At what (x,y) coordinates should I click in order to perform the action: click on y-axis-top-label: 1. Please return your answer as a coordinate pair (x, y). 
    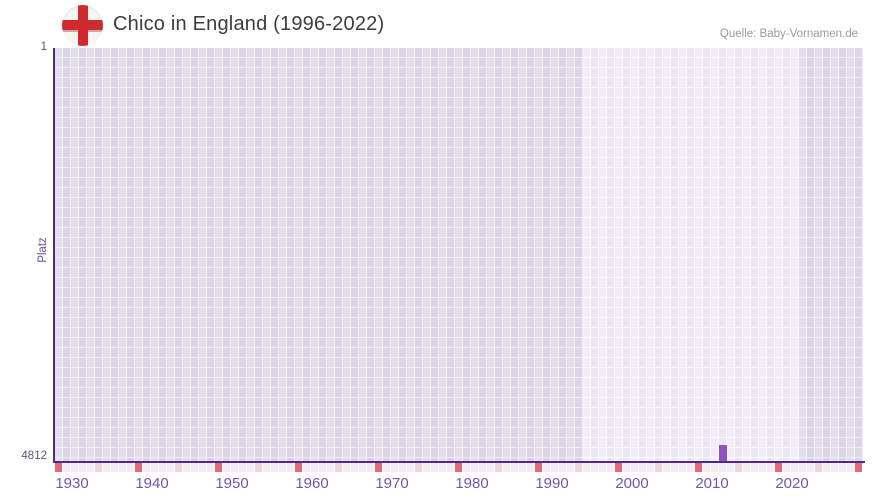
    Looking at the image, I should click on (43, 47).